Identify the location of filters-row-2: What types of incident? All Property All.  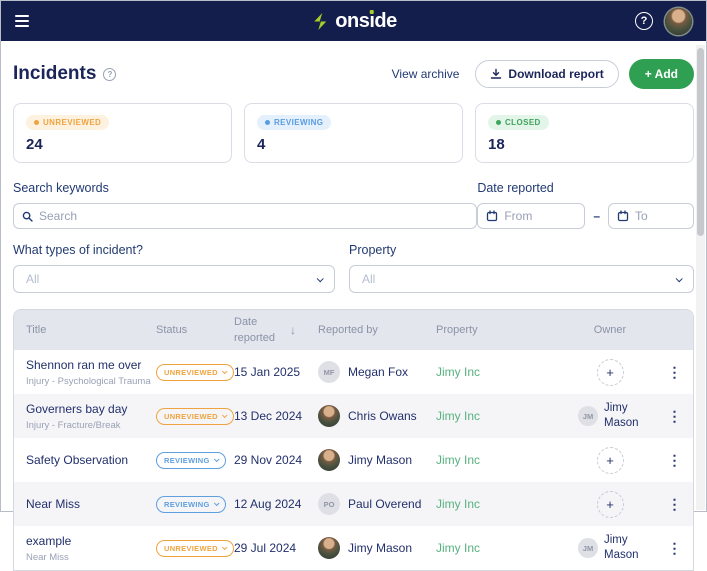
(353, 268).